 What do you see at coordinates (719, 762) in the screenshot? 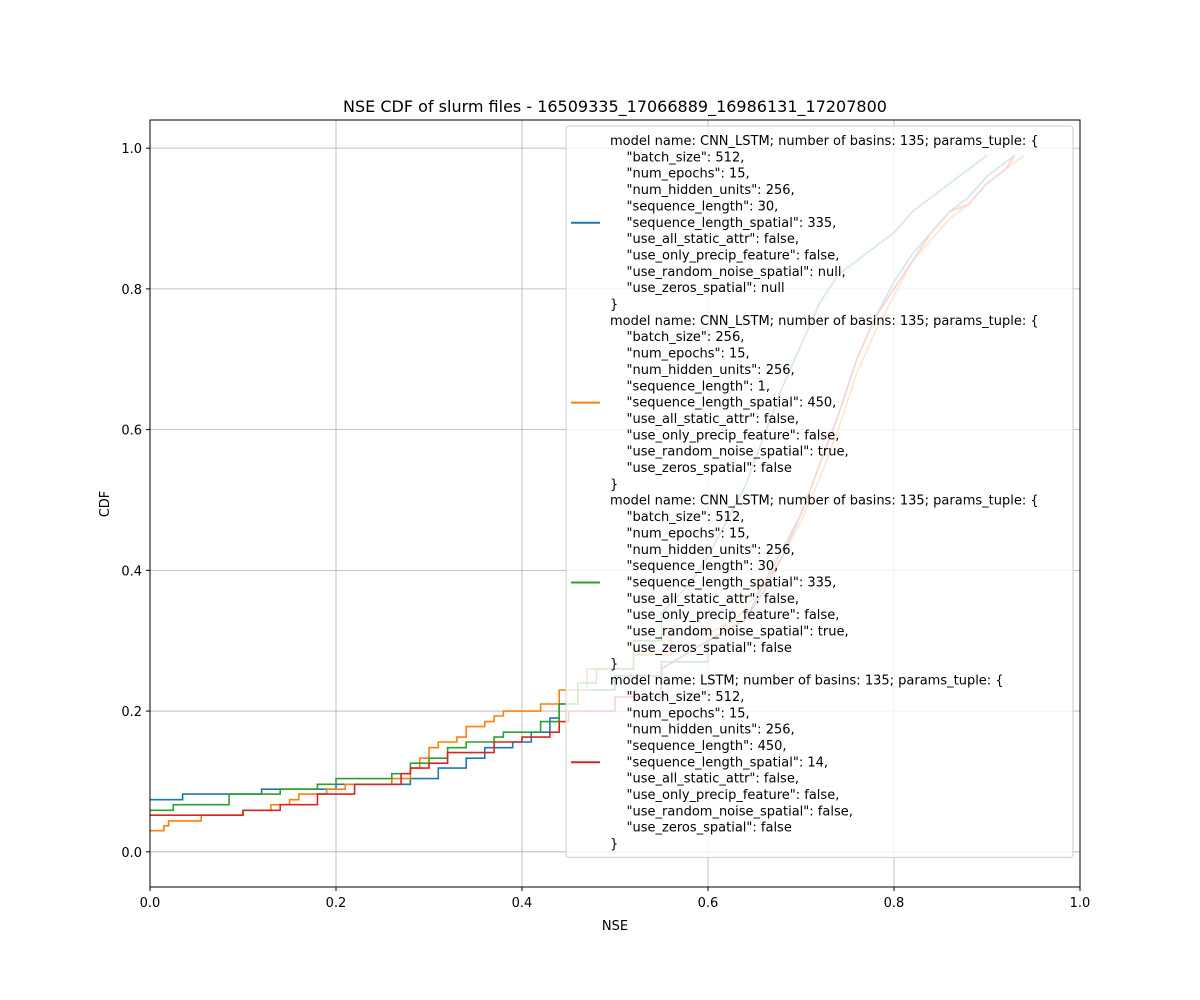
I see `legend-entry-line: "sequence_length_spatial": 14,` at bounding box center [719, 762].